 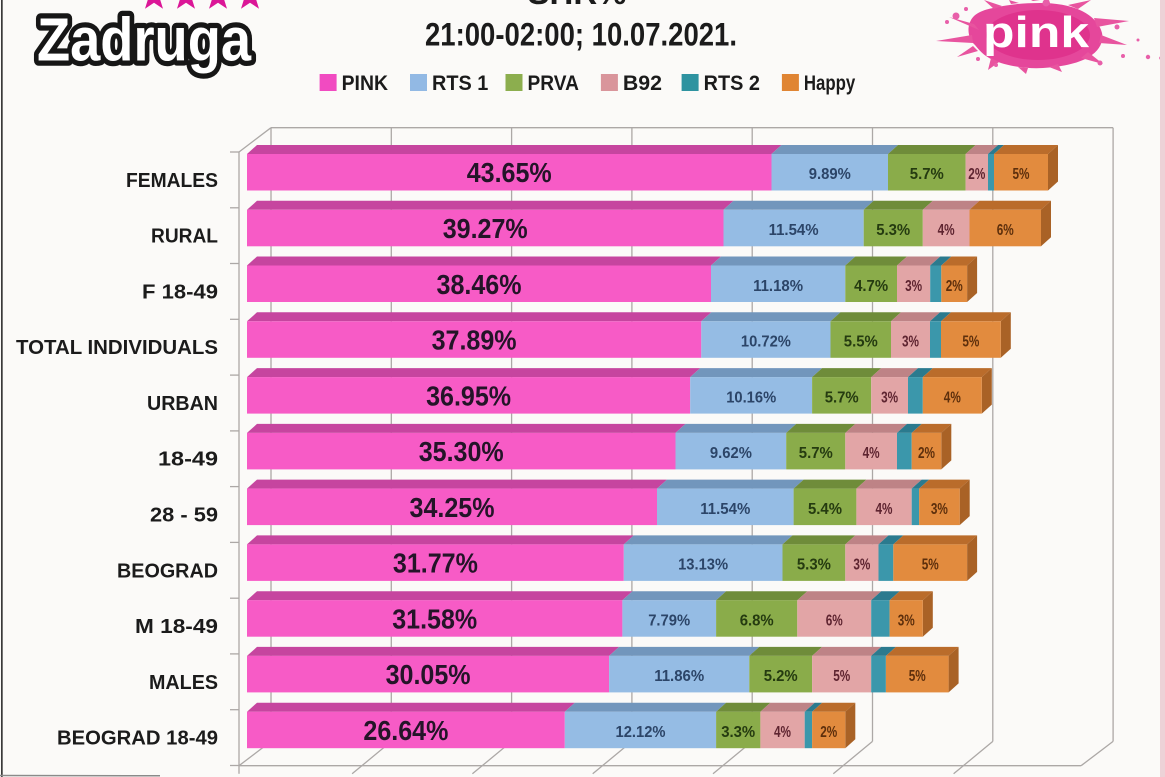 What do you see at coordinates (176, 627) in the screenshot?
I see `svg-text: M 18-49` at bounding box center [176, 627].